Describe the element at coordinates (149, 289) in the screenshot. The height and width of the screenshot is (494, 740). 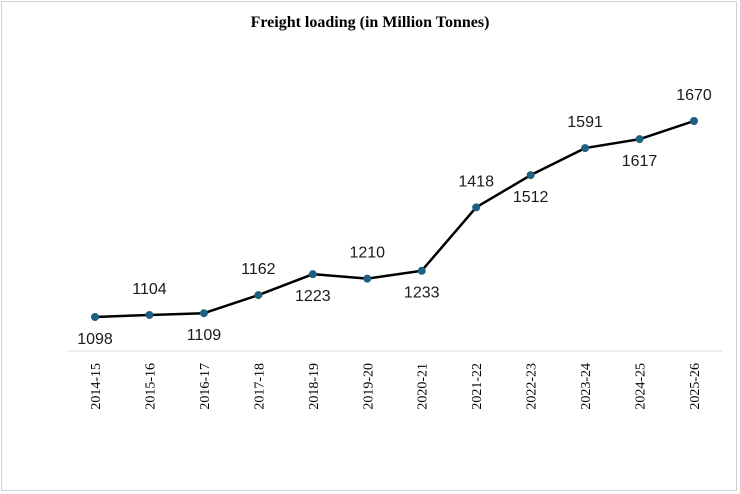
I see `data-label: 1104` at that location.